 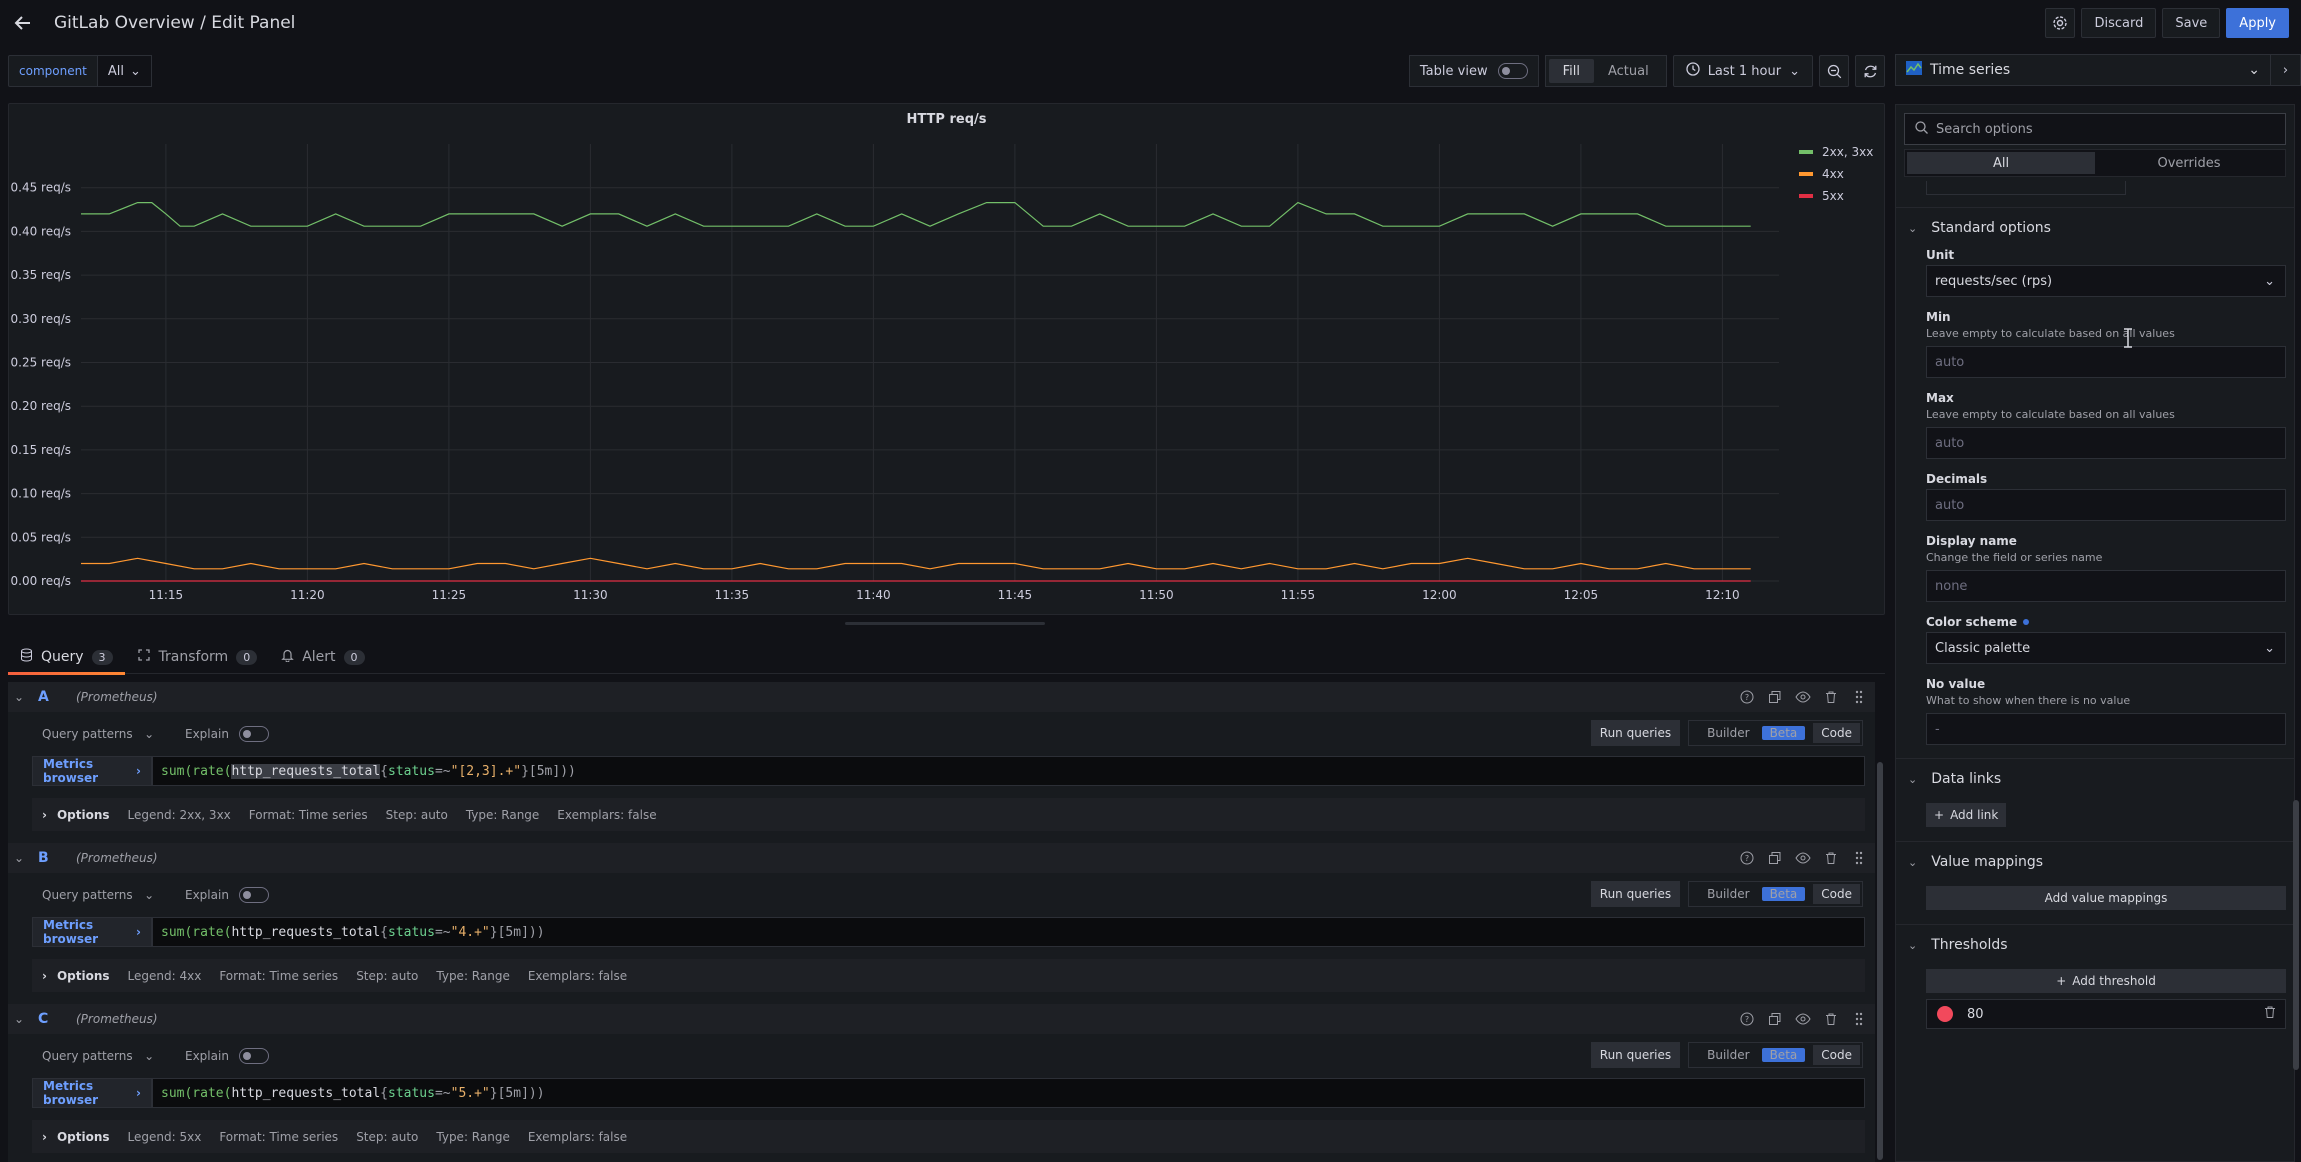 I want to click on color-scheme-select: Classic palette ⌄, so click(x=2106, y=648).